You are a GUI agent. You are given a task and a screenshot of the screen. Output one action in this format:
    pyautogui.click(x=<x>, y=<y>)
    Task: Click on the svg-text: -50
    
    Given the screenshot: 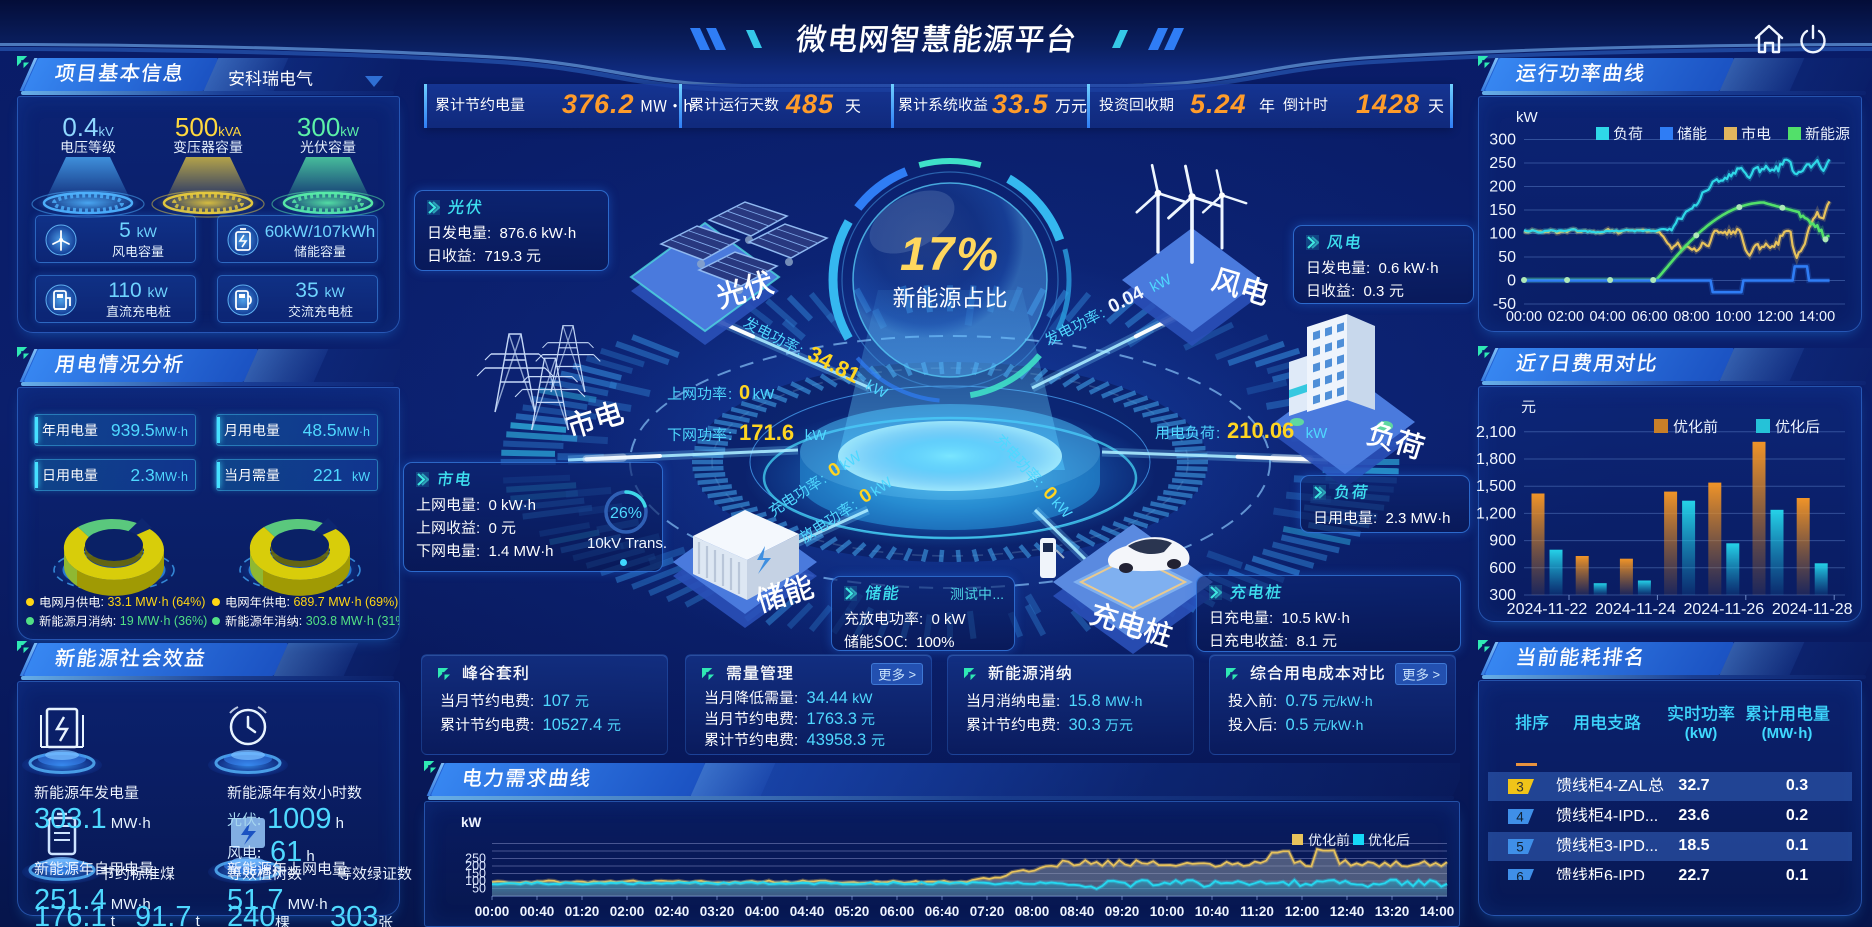 What is the action you would take?
    pyautogui.click(x=1504, y=304)
    